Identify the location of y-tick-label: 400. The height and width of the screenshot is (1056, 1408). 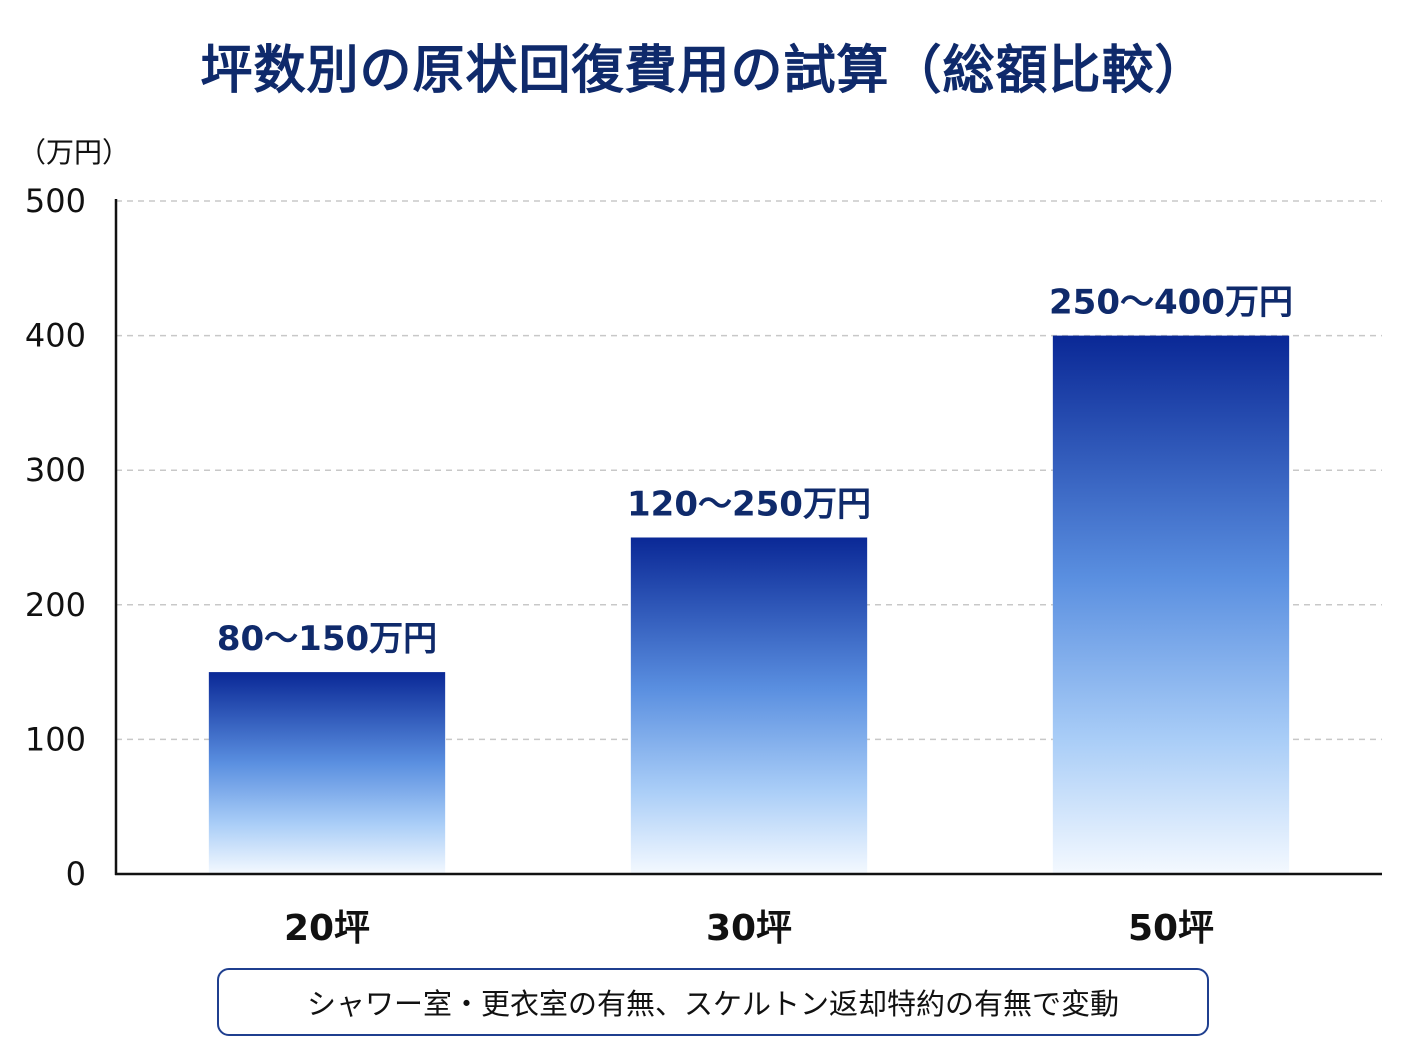
(55, 336).